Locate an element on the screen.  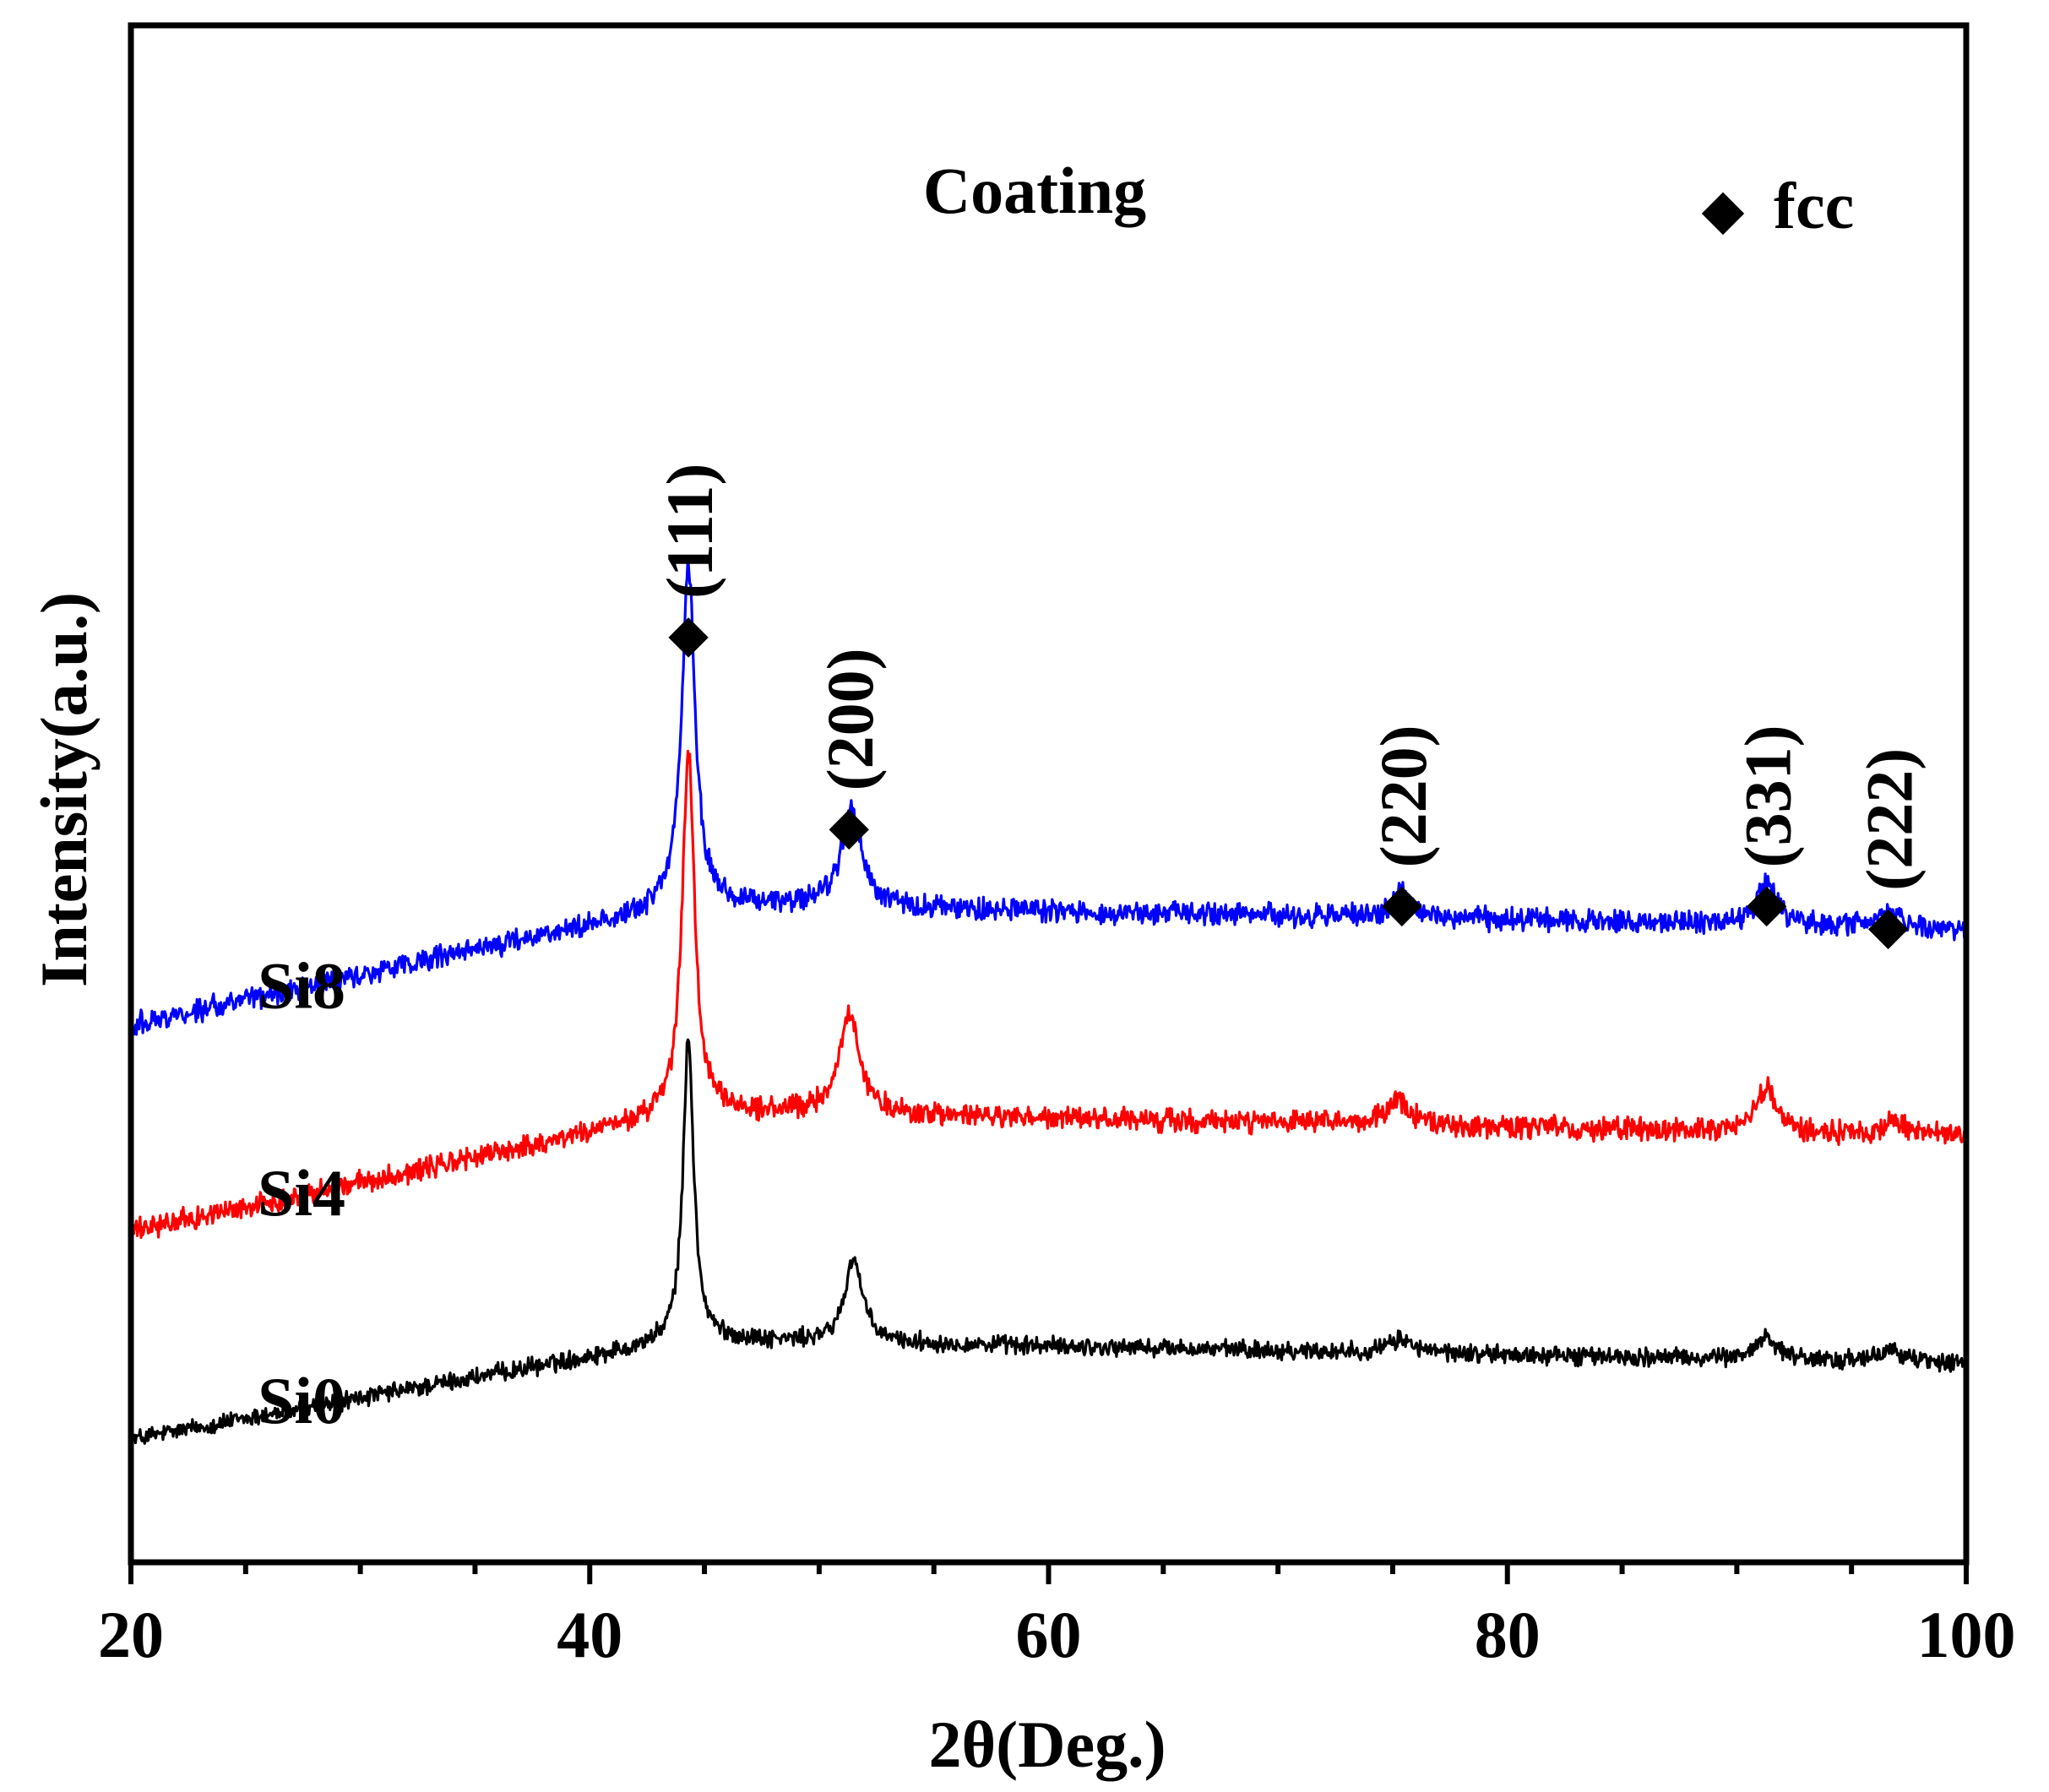
x-tick-label: 100 is located at coordinates (1966, 1635).